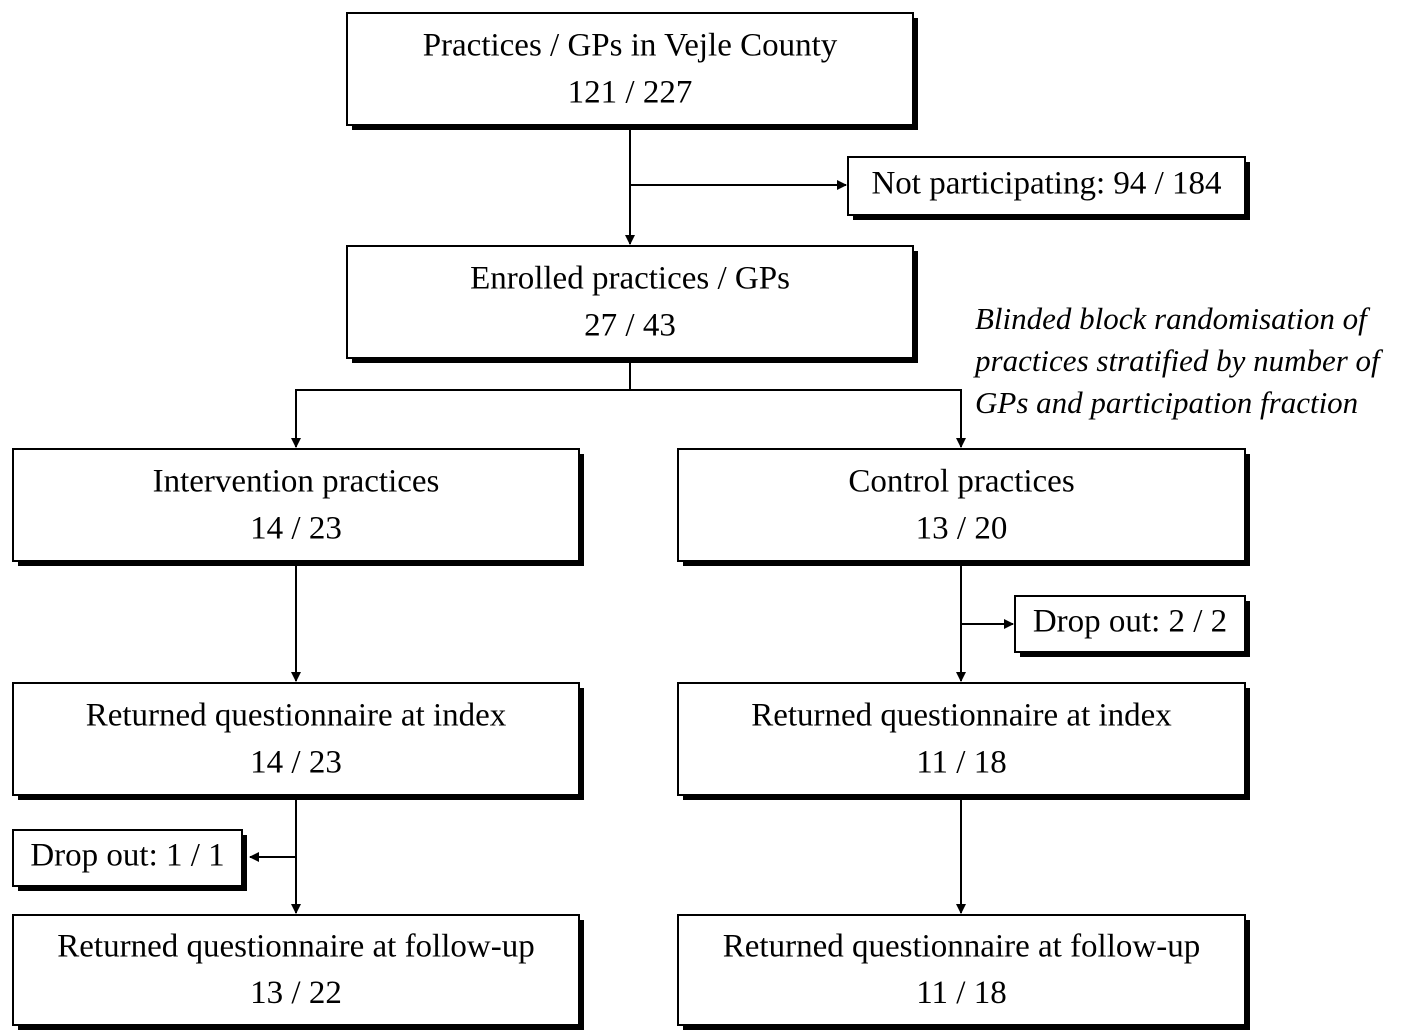  What do you see at coordinates (961, 481) in the screenshot?
I see `node-text: Control practices` at bounding box center [961, 481].